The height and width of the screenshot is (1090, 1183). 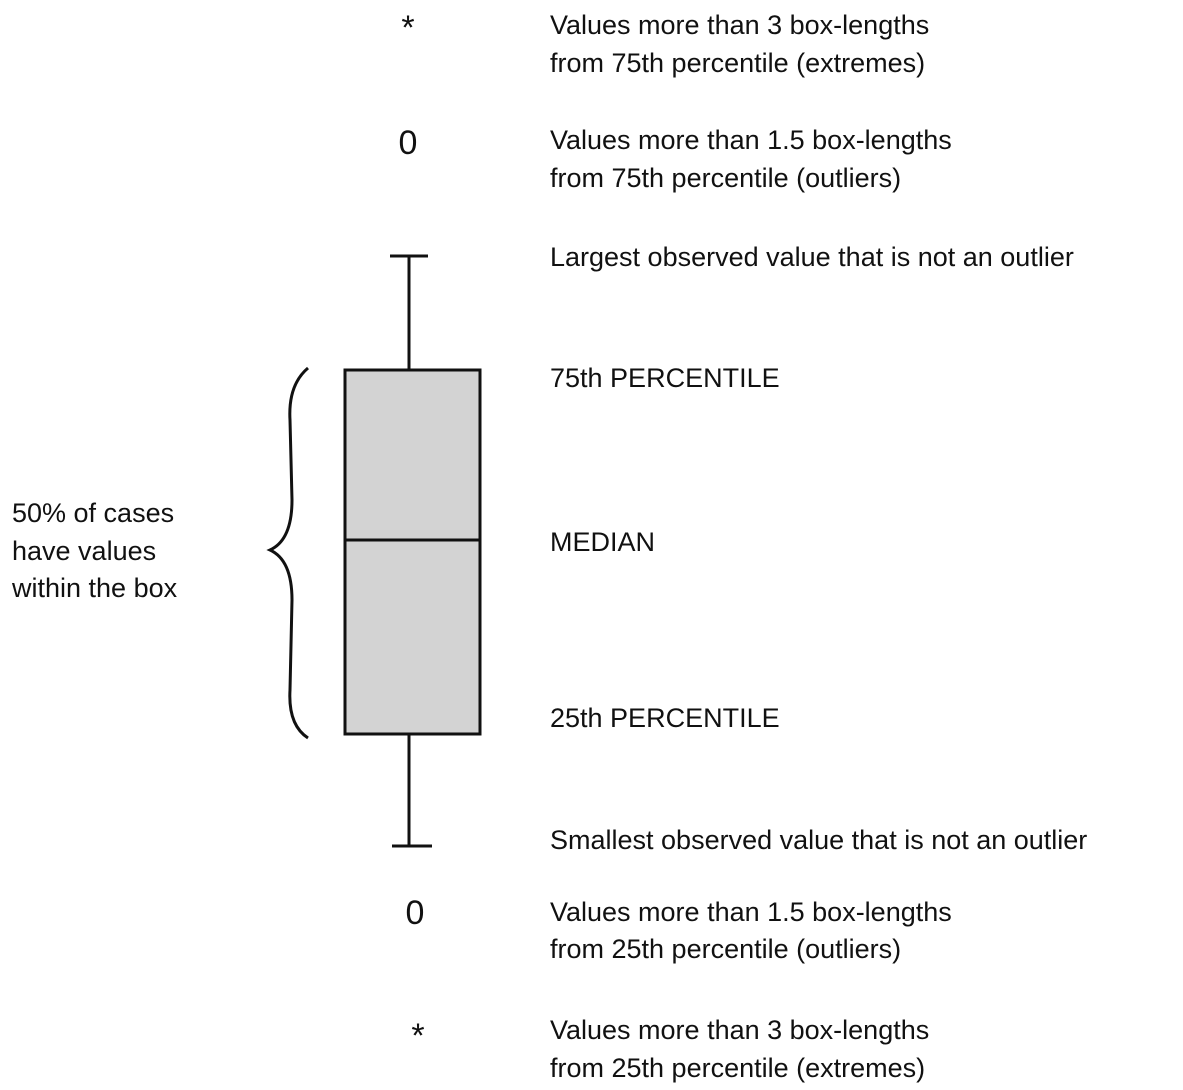 What do you see at coordinates (665, 718) in the screenshot?
I see `label: 25th PERCENTILE` at bounding box center [665, 718].